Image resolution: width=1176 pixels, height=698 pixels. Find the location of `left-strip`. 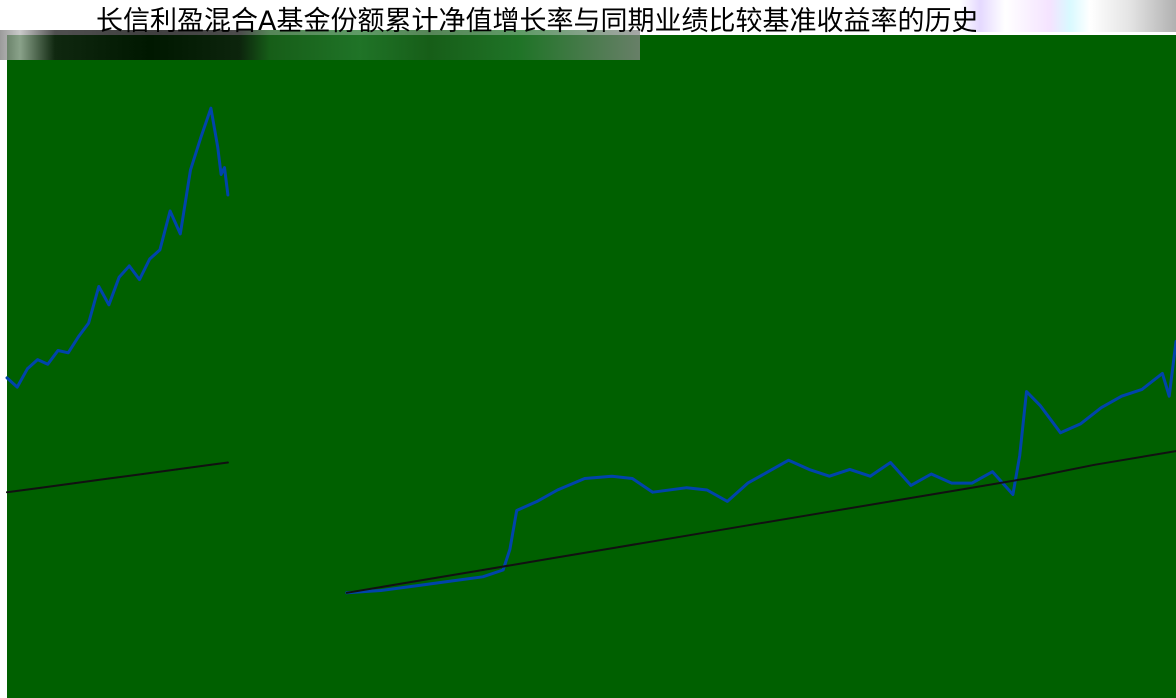

left-strip is located at coordinates (3, 366).